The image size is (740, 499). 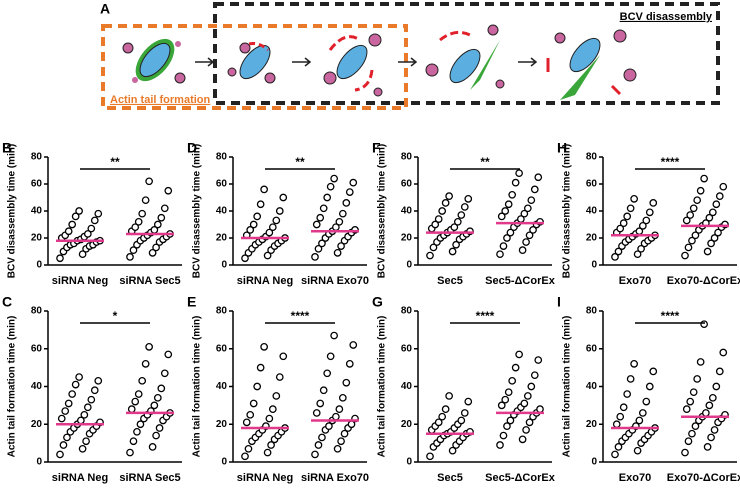 I want to click on panel-letter: H, so click(x=562, y=148).